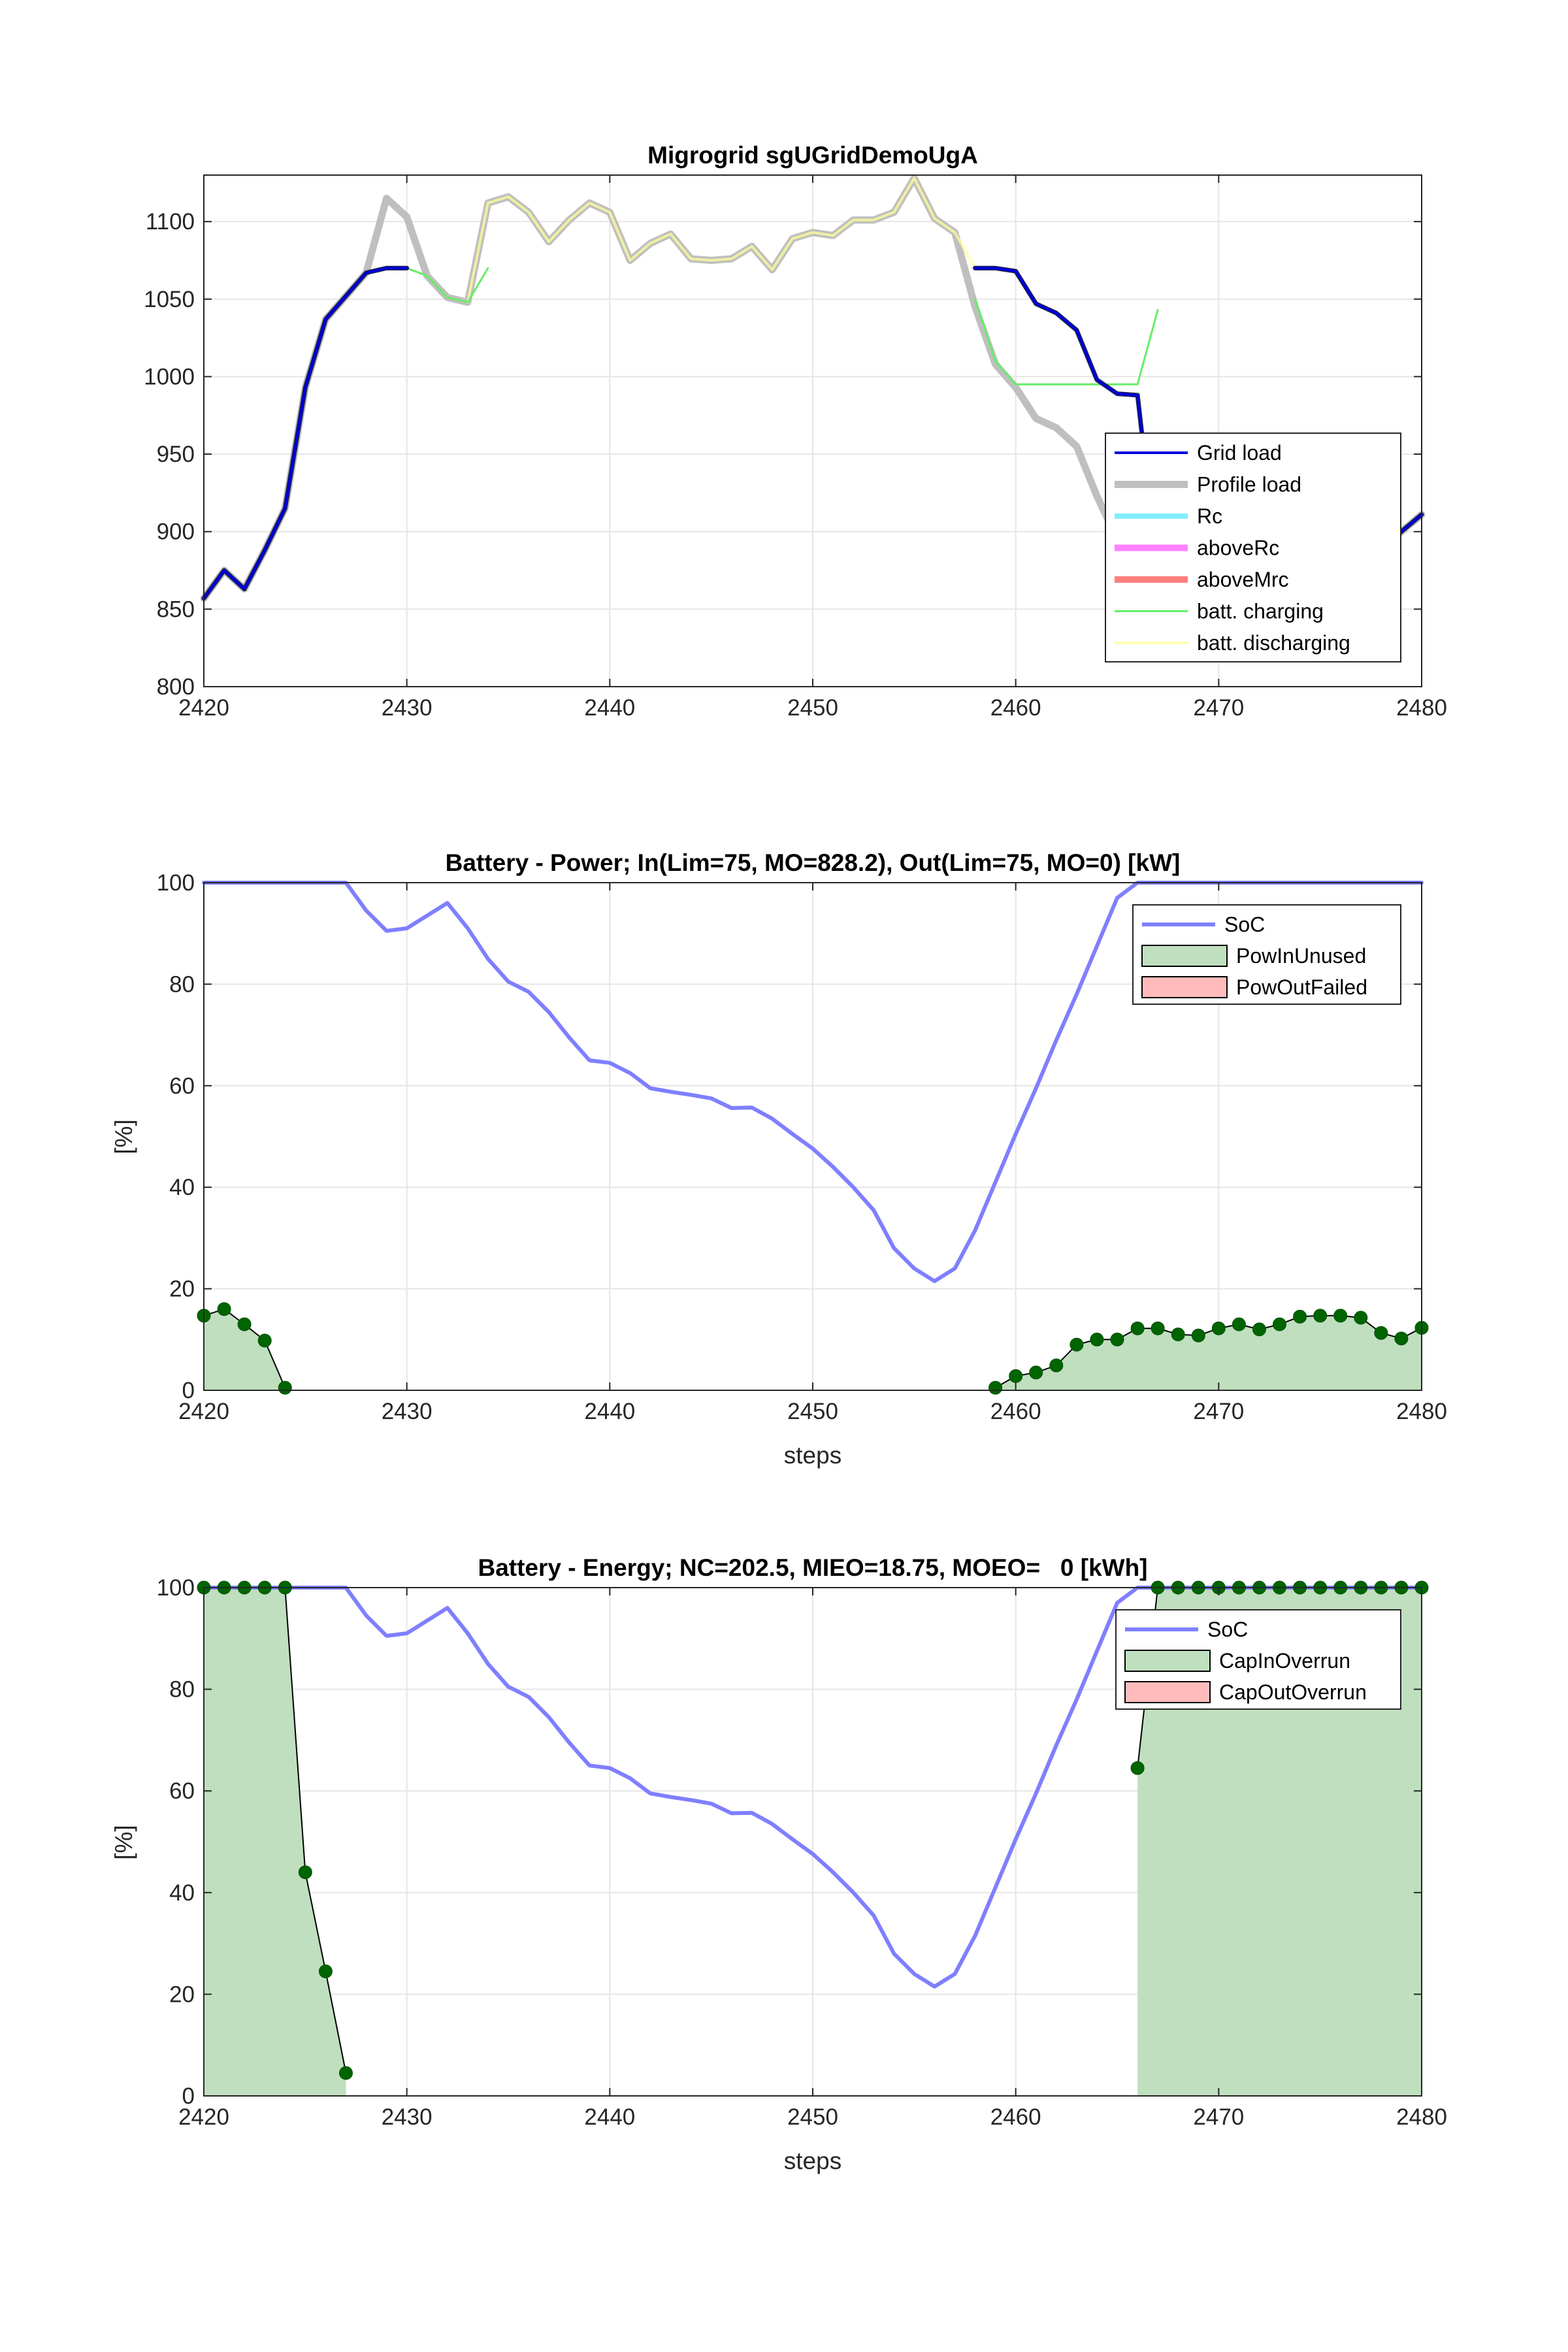  I want to click on legend: SoC PowInUnused PowOutFailed, so click(1266, 954).